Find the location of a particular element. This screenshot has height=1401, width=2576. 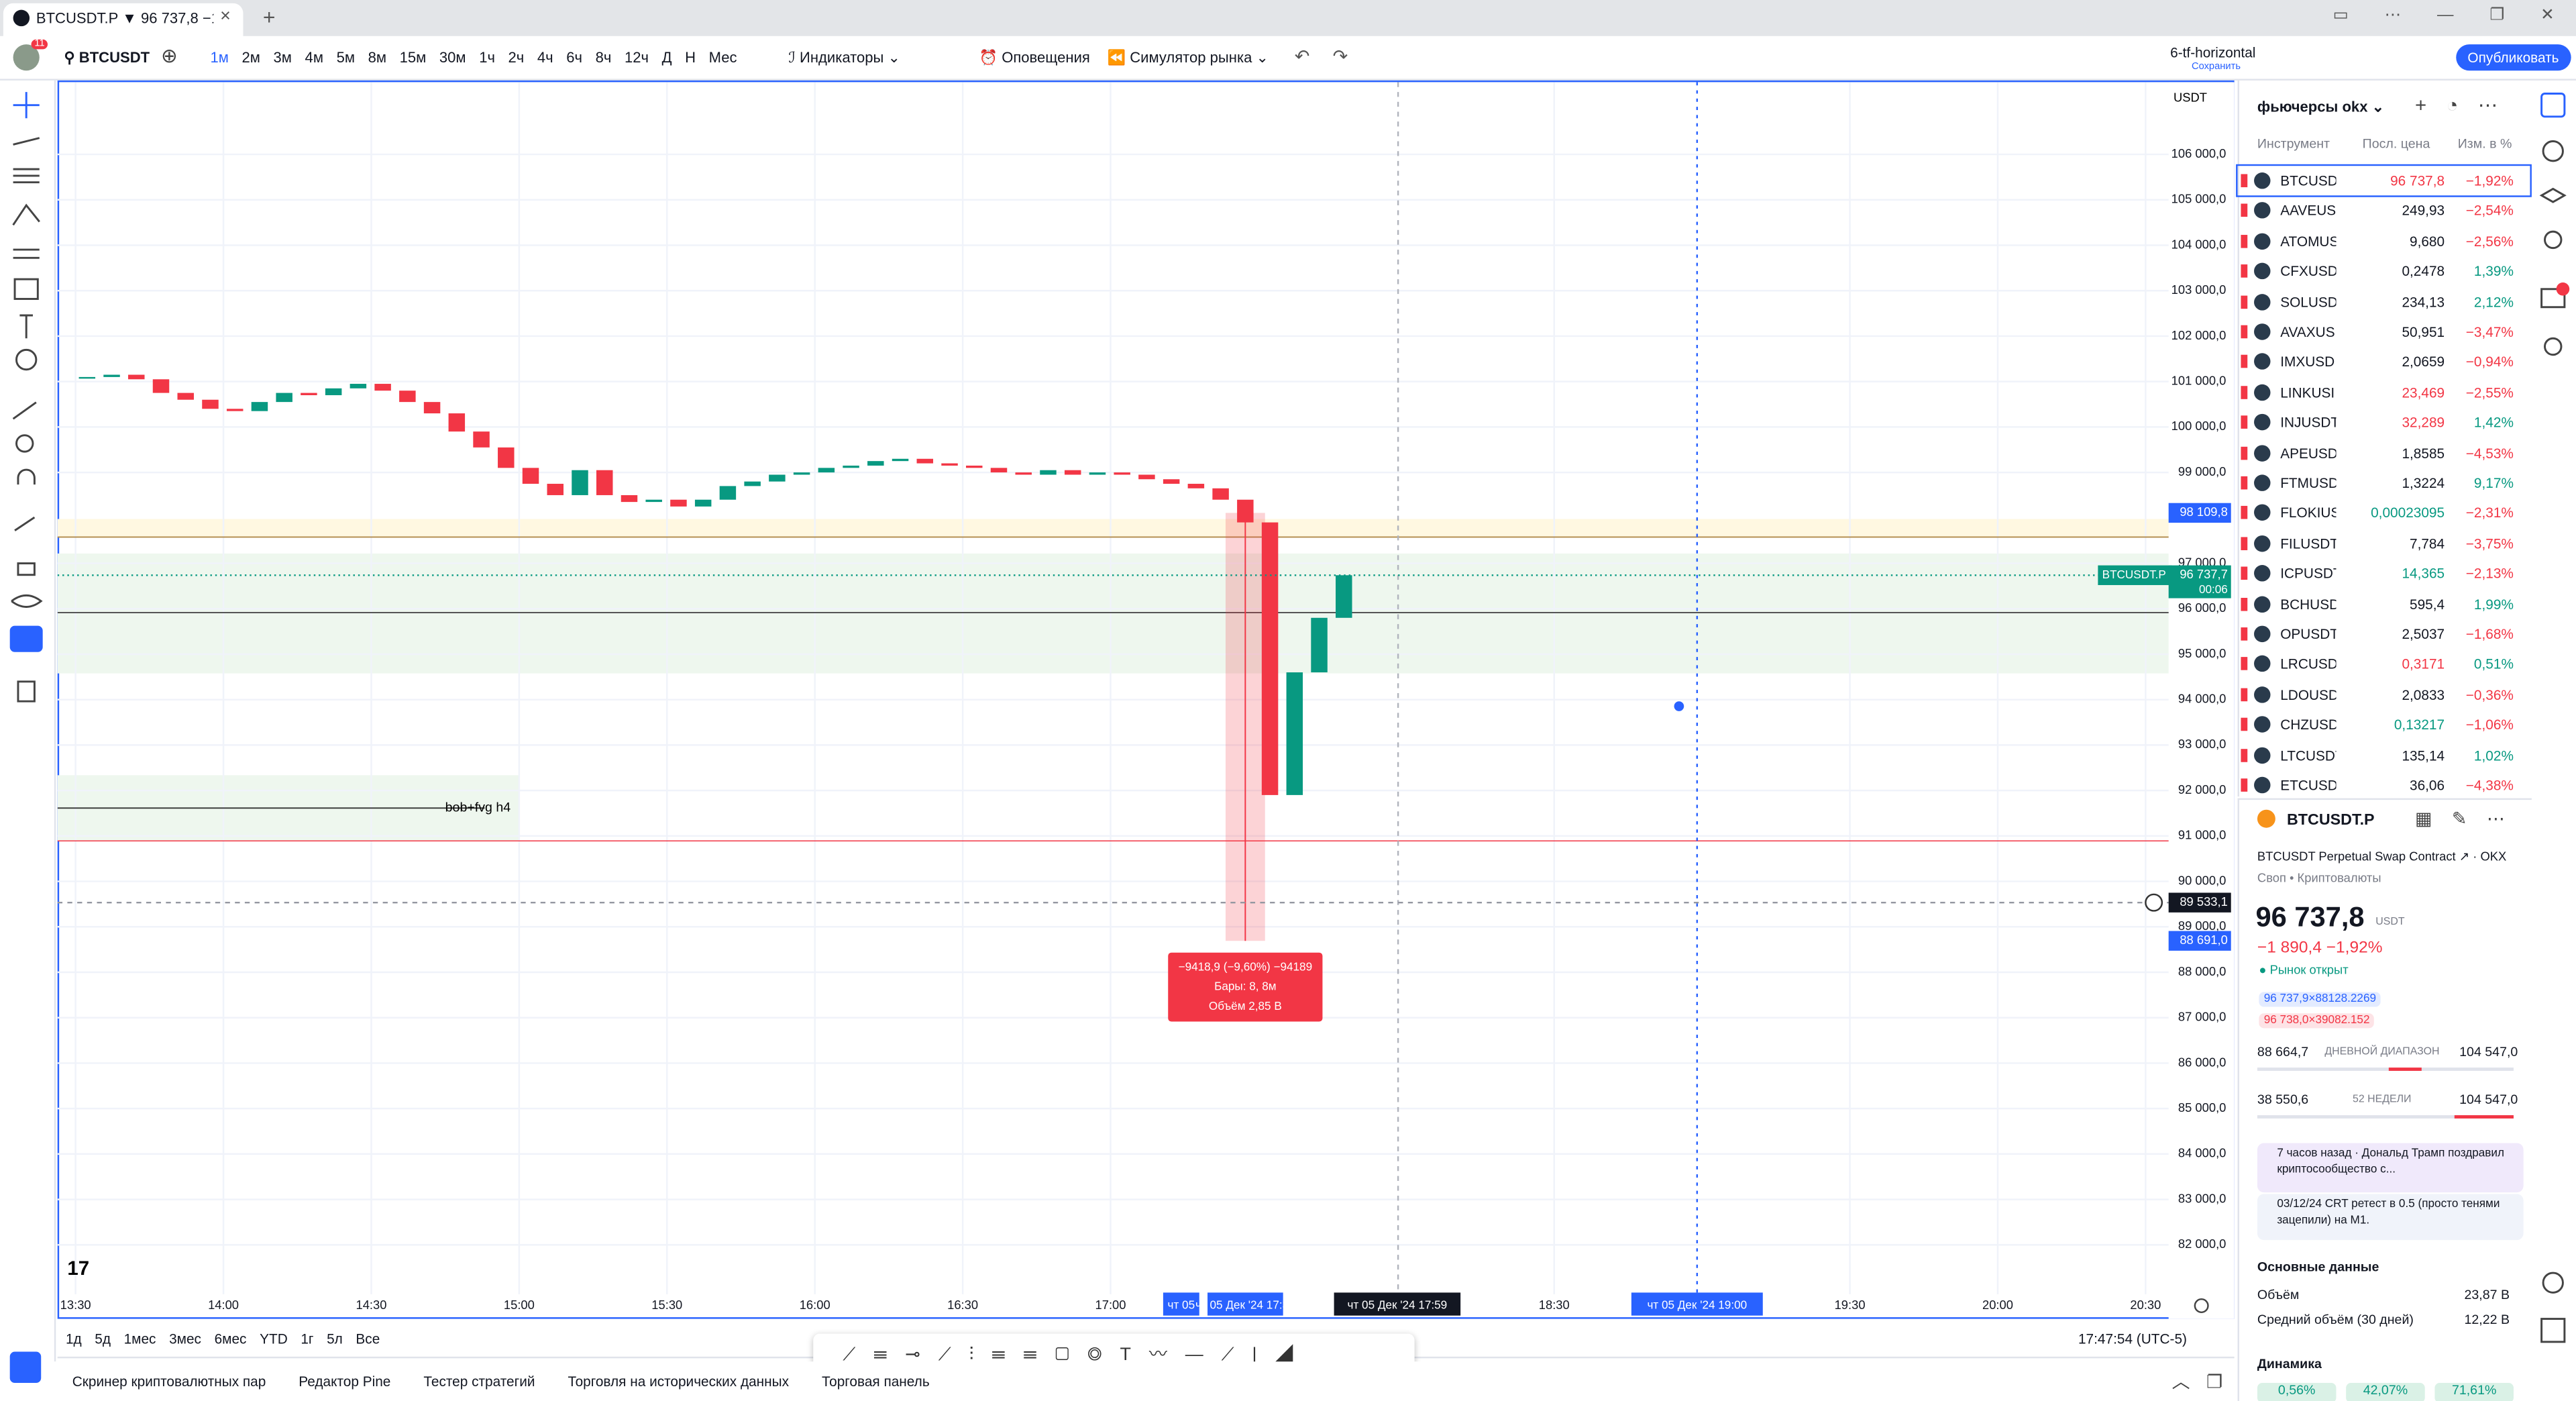

watchlist-row: APEUSD 1,8585 −4,53% is located at coordinates (2384, 453).